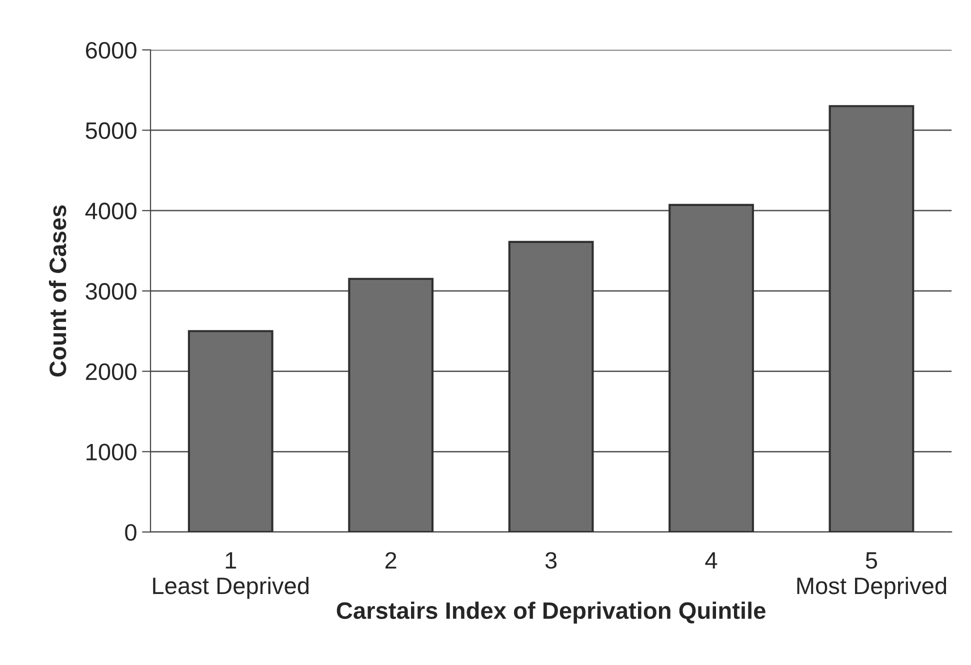 This screenshot has width=971, height=665. Describe the element at coordinates (111, 50) in the screenshot. I see `y-tick-label: 6000` at that location.